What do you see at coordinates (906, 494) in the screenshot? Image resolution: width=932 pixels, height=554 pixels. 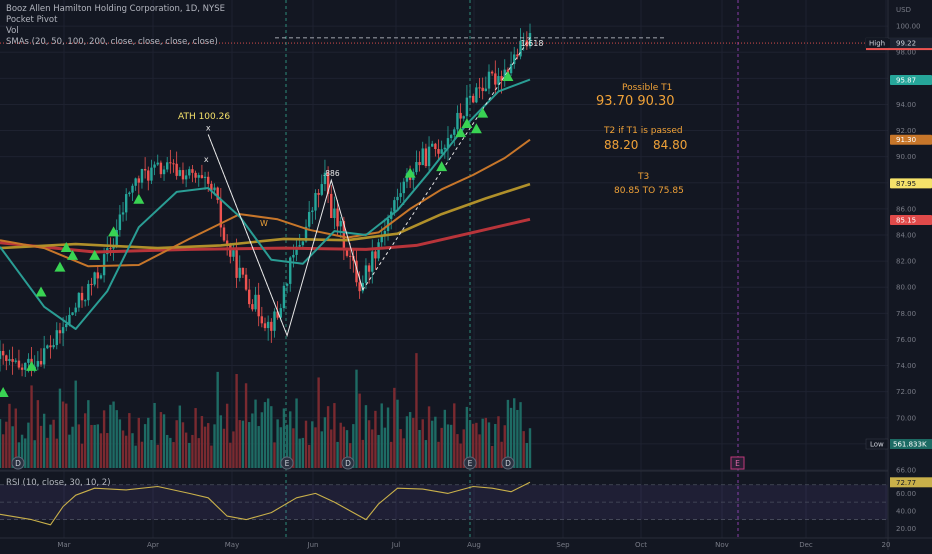 I see `rsi-tick-label: 60.00` at bounding box center [906, 494].